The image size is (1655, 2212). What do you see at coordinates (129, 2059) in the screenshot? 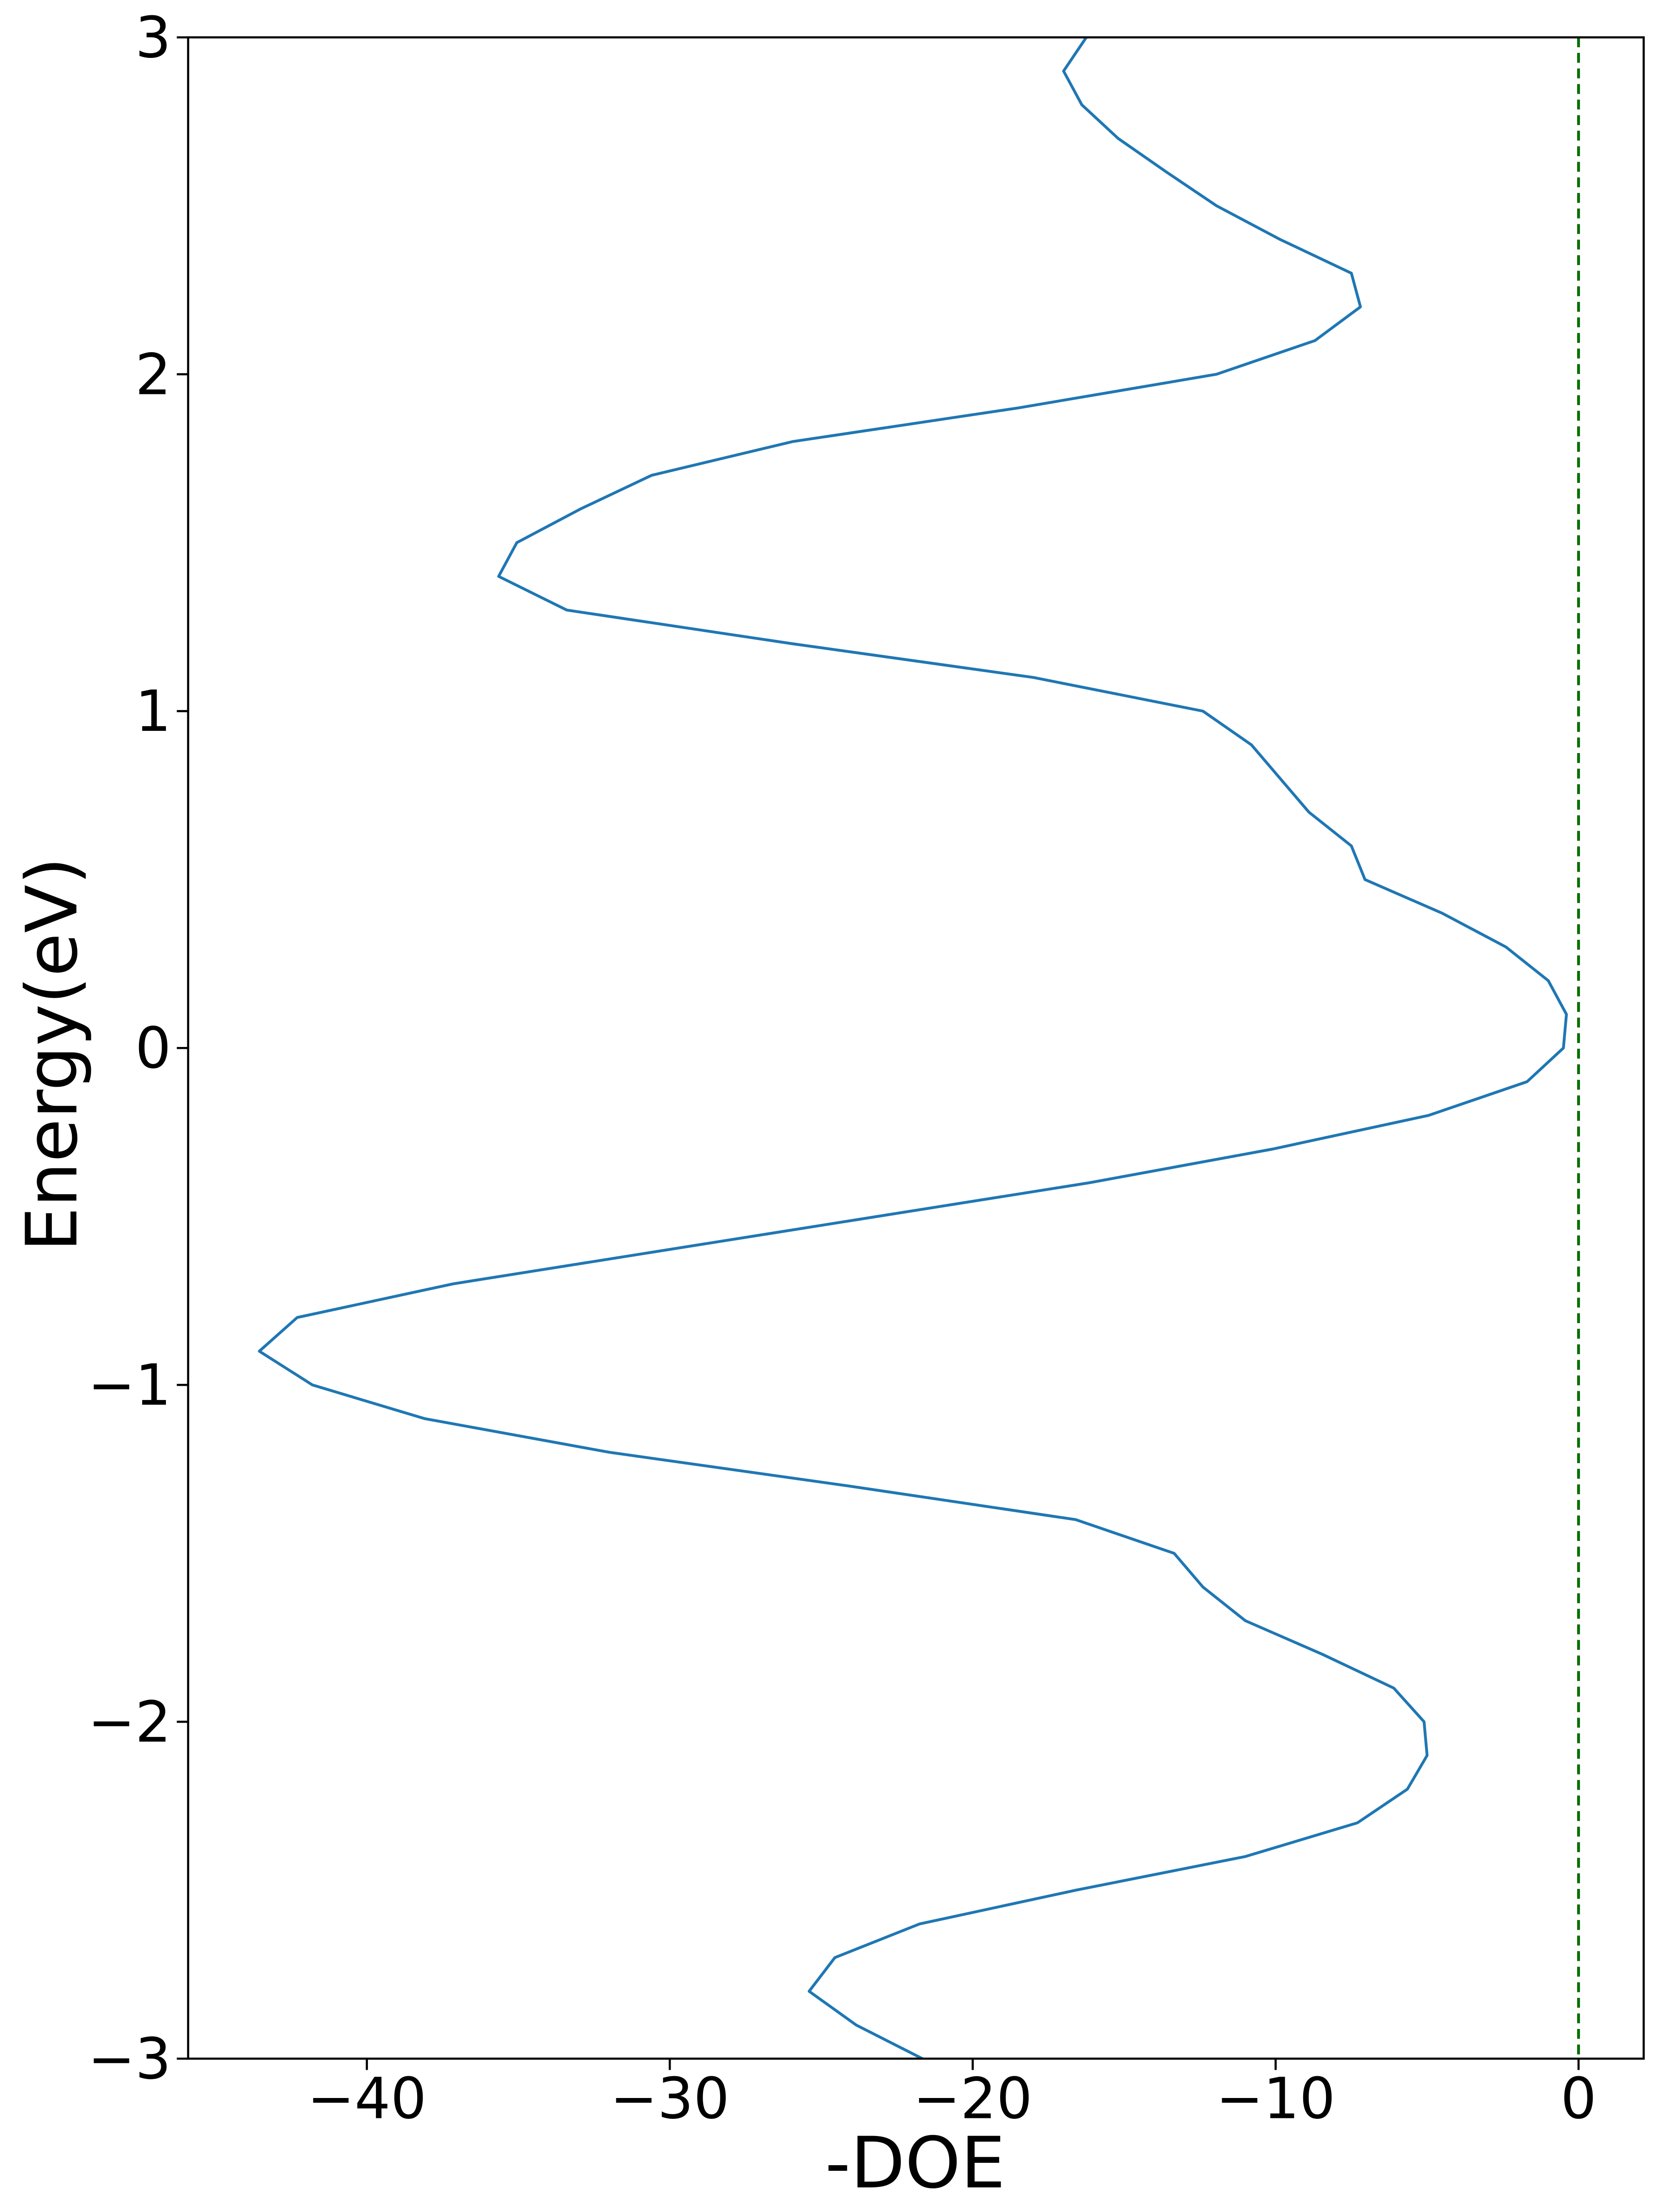
I see `y-tick-label: −3` at bounding box center [129, 2059].